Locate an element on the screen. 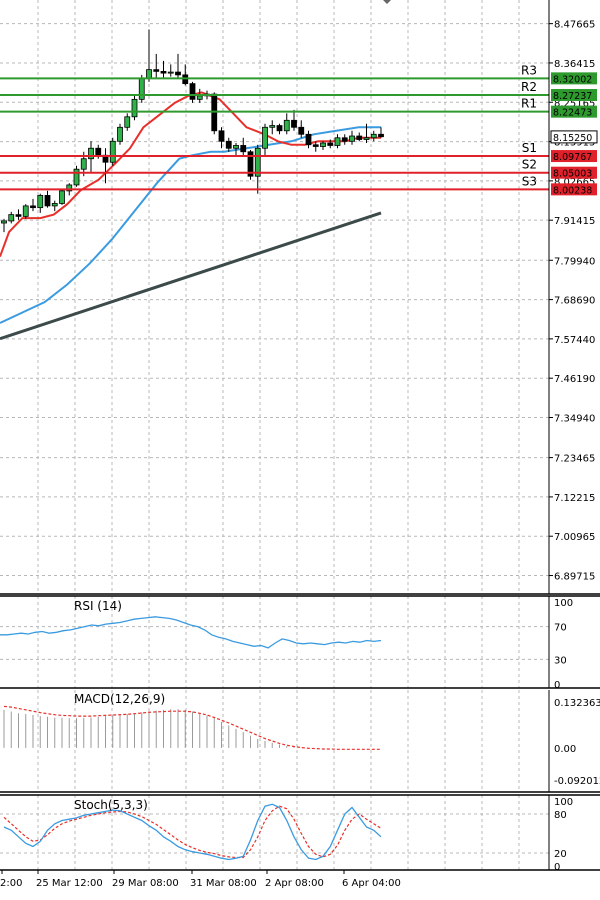  rsi-line is located at coordinates (191, 632).